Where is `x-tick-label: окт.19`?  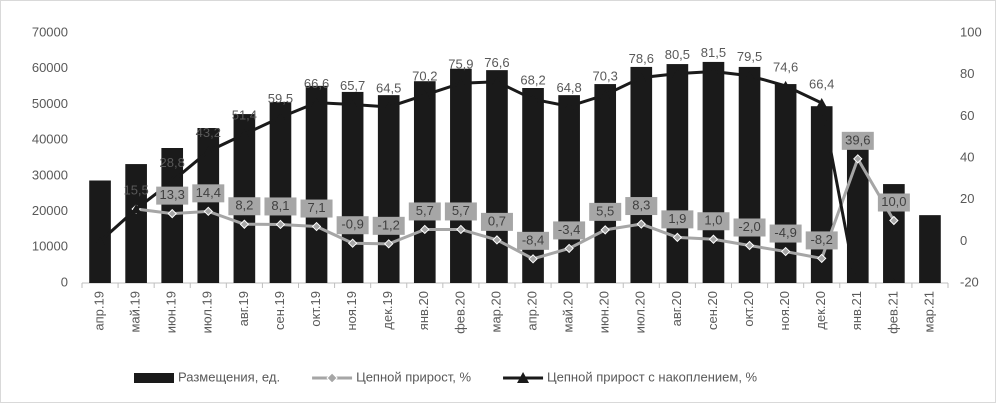
x-tick-label: окт.19 is located at coordinates (315, 309).